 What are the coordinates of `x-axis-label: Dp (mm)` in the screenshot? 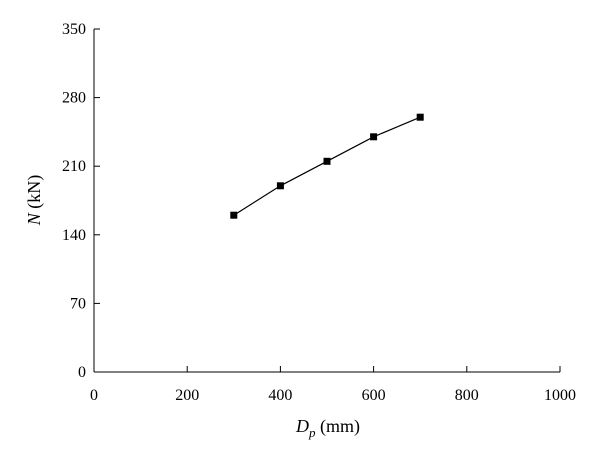 It's located at (327, 428).